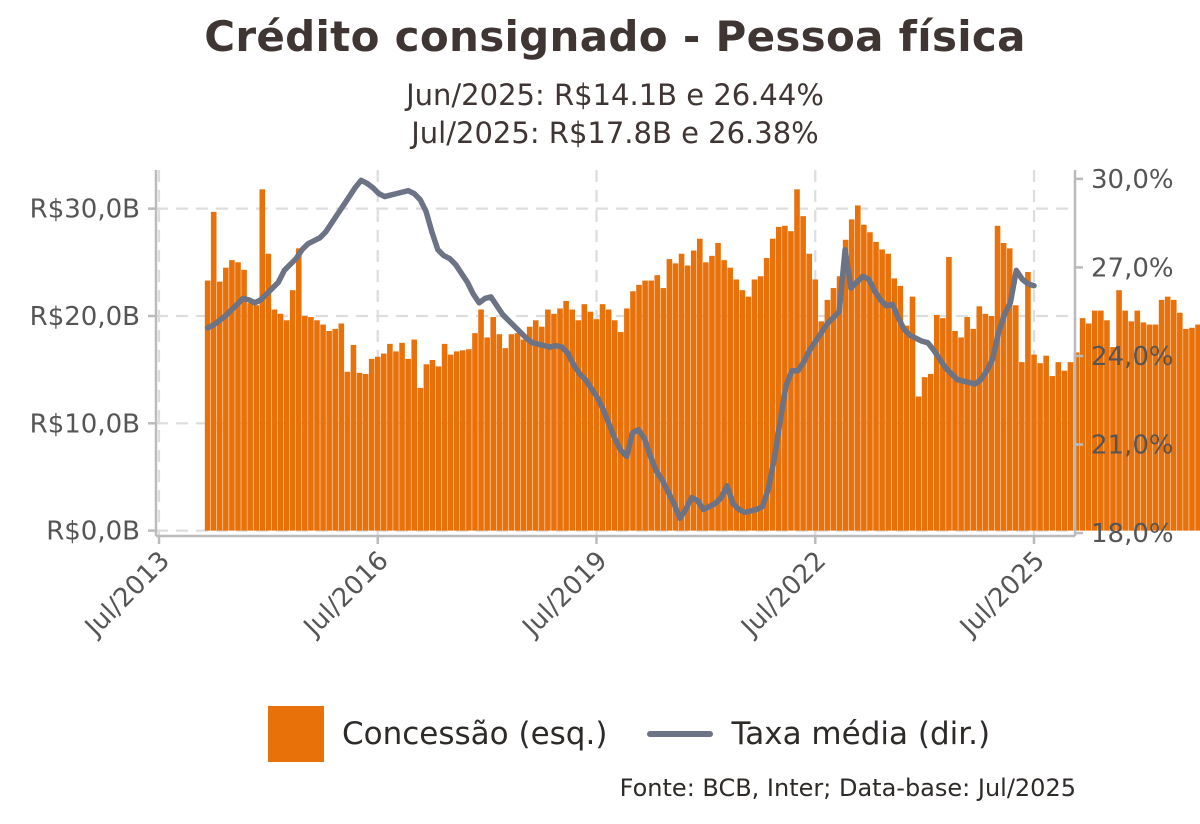 The width and height of the screenshot is (1200, 824). What do you see at coordinates (1132, 268) in the screenshot?
I see `y-right-tick-label: 27,0%` at bounding box center [1132, 268].